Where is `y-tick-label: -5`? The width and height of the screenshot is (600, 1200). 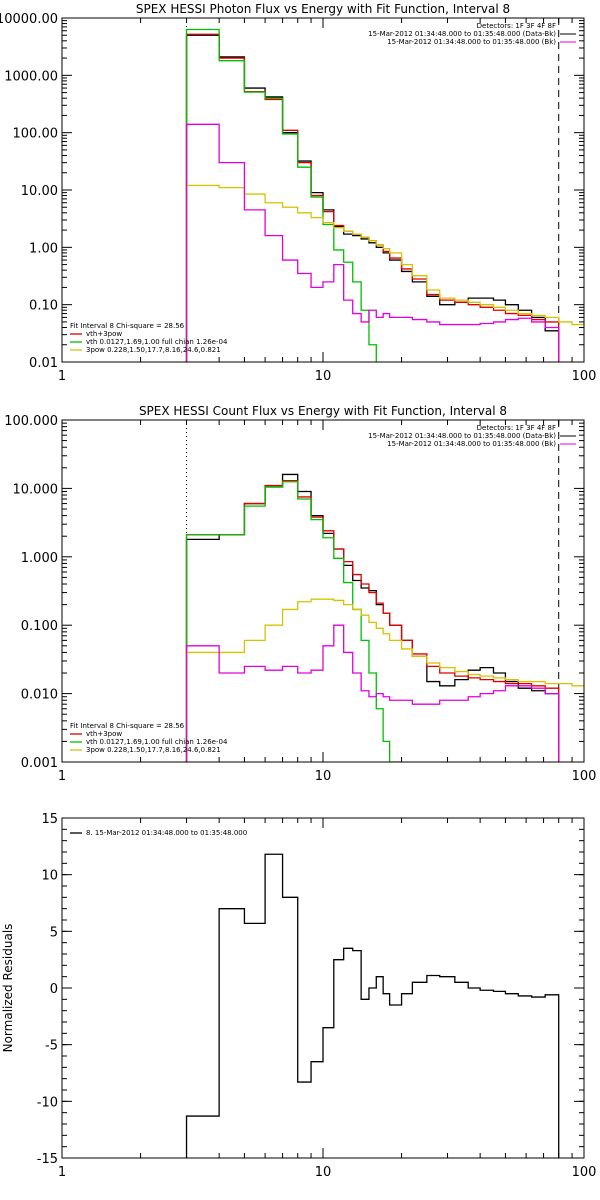 y-tick-label: -5 is located at coordinates (51, 1046).